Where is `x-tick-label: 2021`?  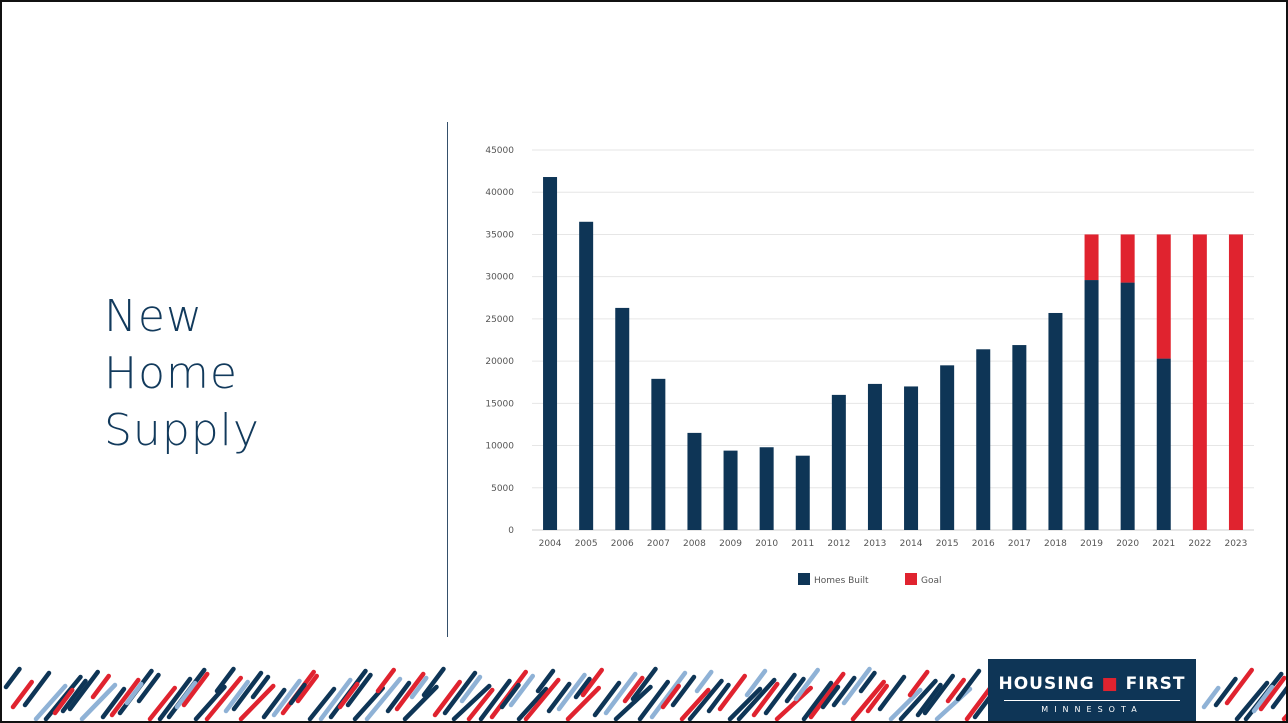 x-tick-label: 2021 is located at coordinates (1163, 544).